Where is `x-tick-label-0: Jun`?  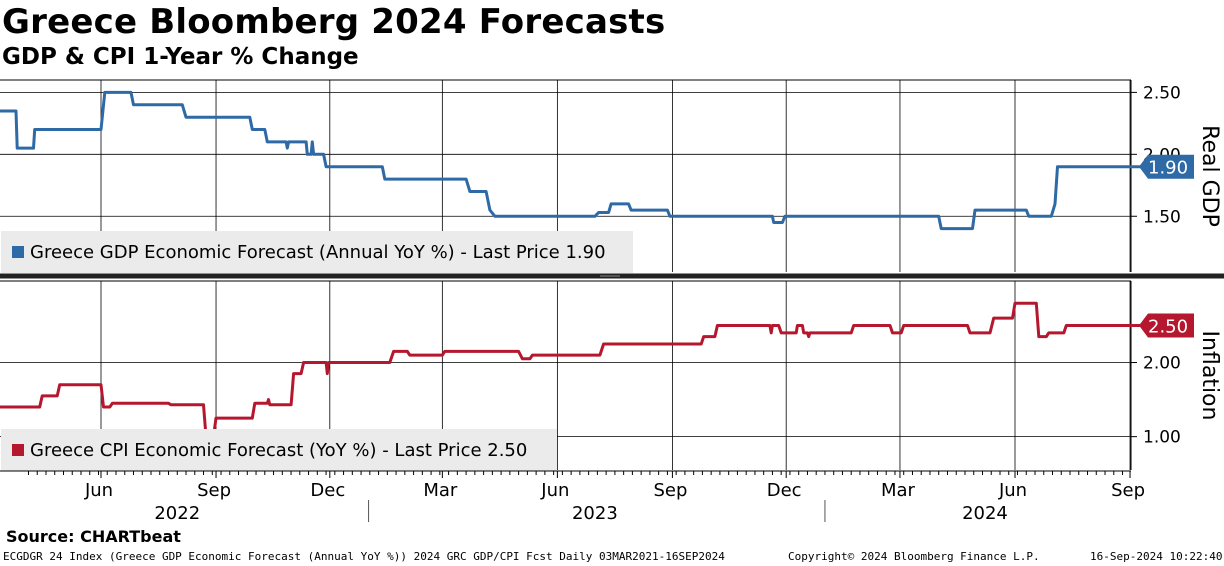 x-tick-label-0: Jun is located at coordinates (98, 490).